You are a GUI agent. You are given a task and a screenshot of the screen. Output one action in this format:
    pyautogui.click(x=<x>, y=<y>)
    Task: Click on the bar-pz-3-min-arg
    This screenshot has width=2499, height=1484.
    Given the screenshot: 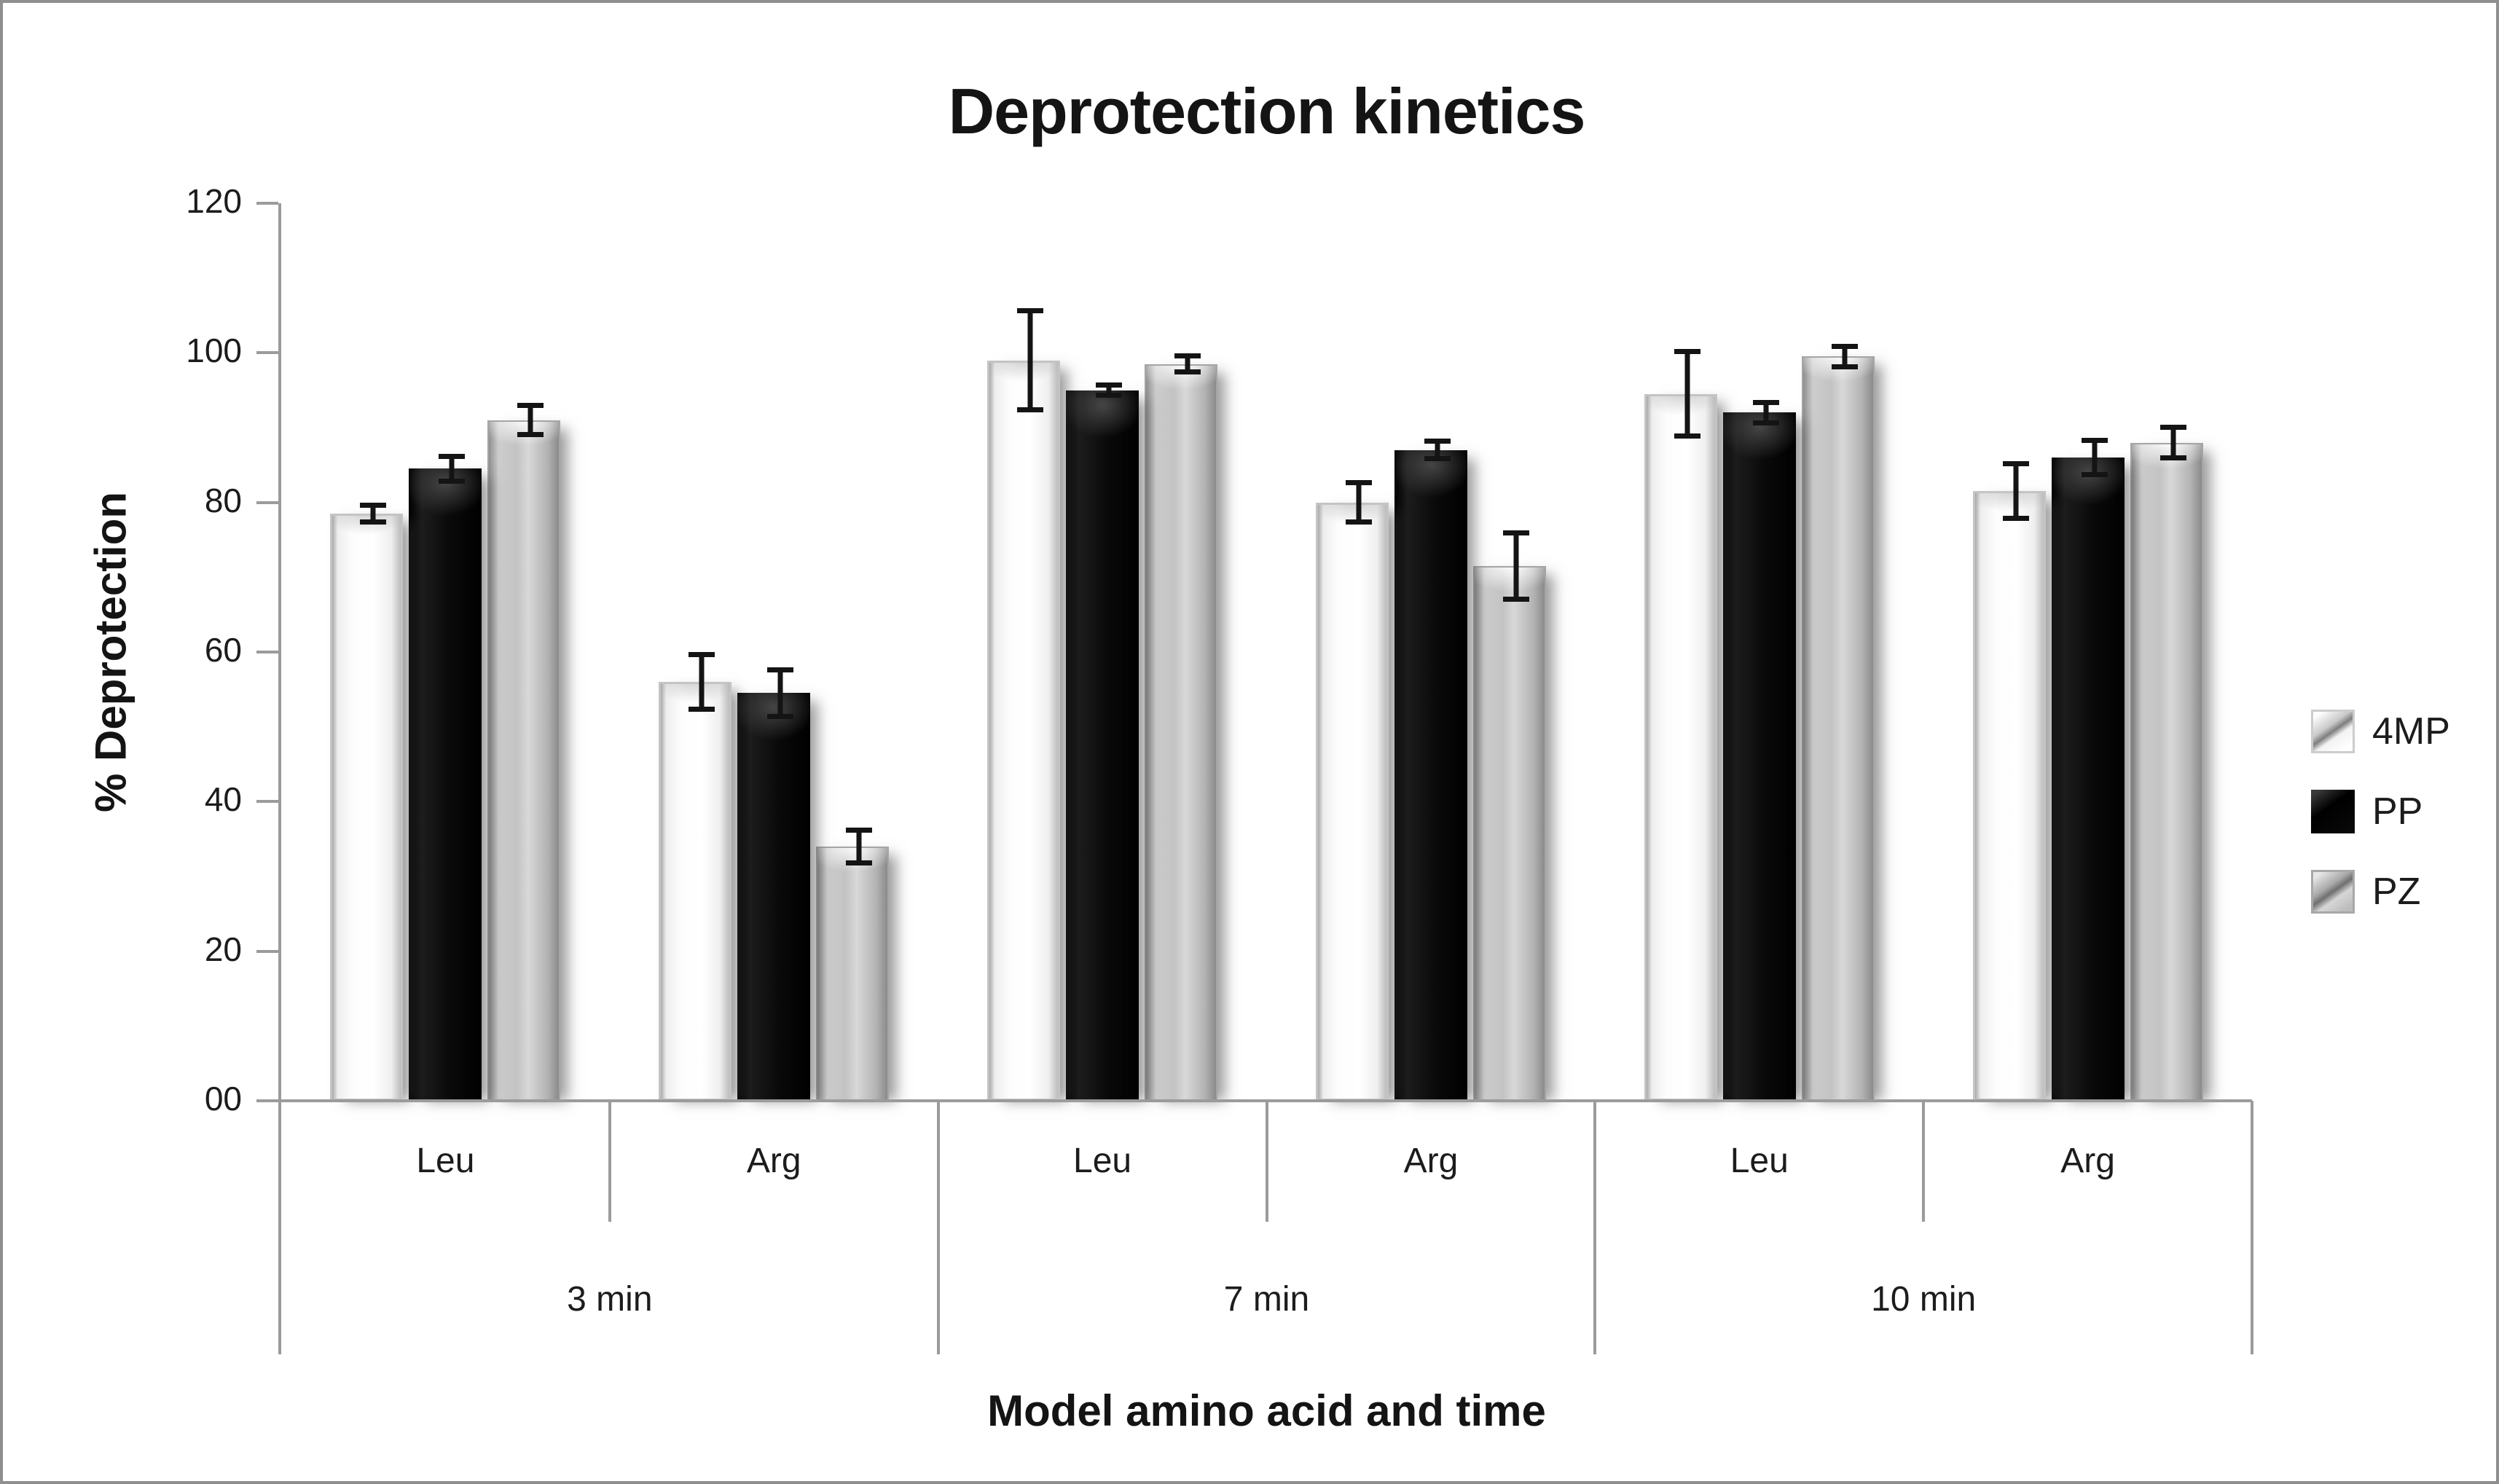 What is the action you would take?
    pyautogui.click(x=853, y=973)
    